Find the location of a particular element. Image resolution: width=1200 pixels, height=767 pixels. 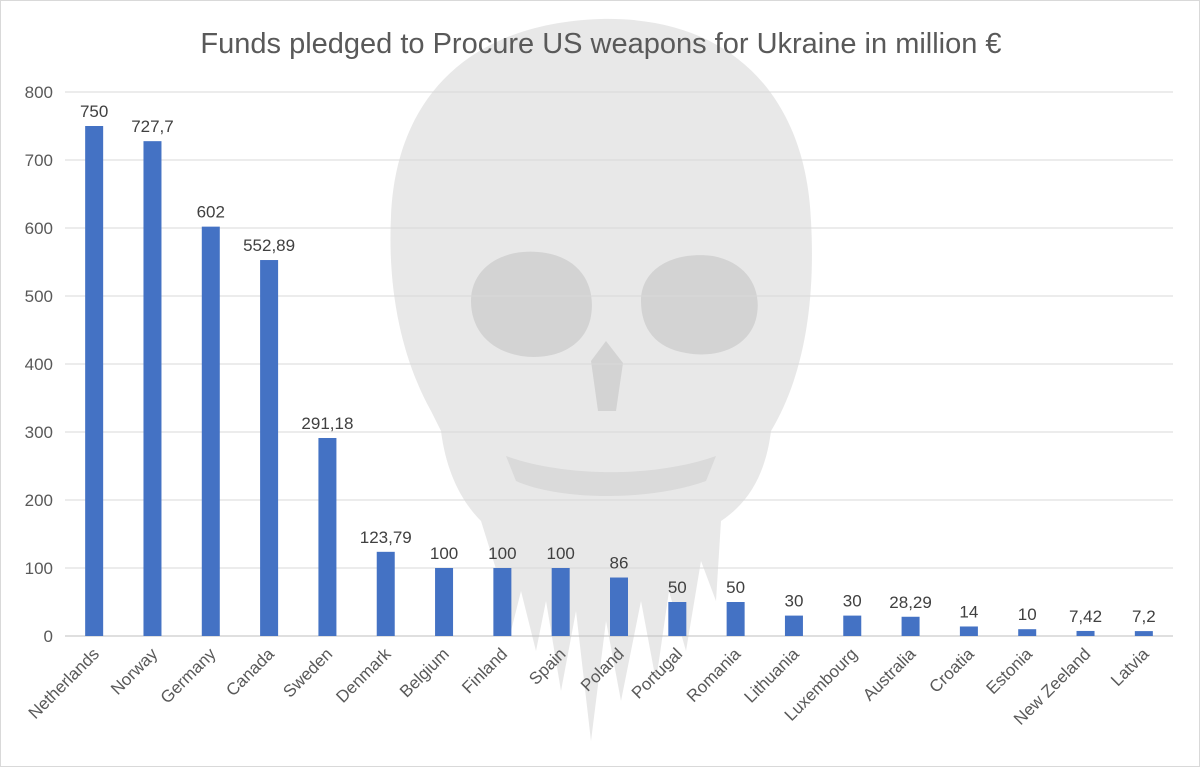

y-tick-label: 600 is located at coordinates (39, 228).